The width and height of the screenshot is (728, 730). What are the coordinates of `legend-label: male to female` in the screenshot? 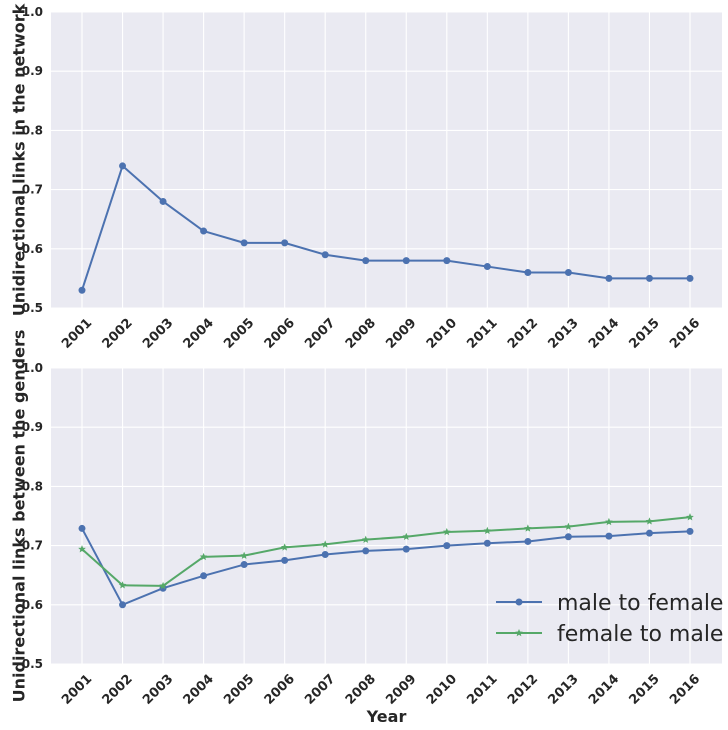 It's located at (640, 603).